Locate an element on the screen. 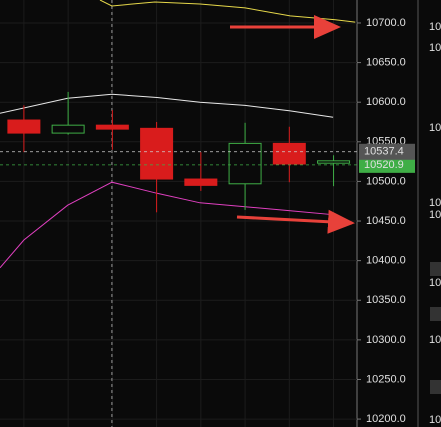 The image size is (441, 427). y-tick-label: 10300.0 is located at coordinates (386, 340).